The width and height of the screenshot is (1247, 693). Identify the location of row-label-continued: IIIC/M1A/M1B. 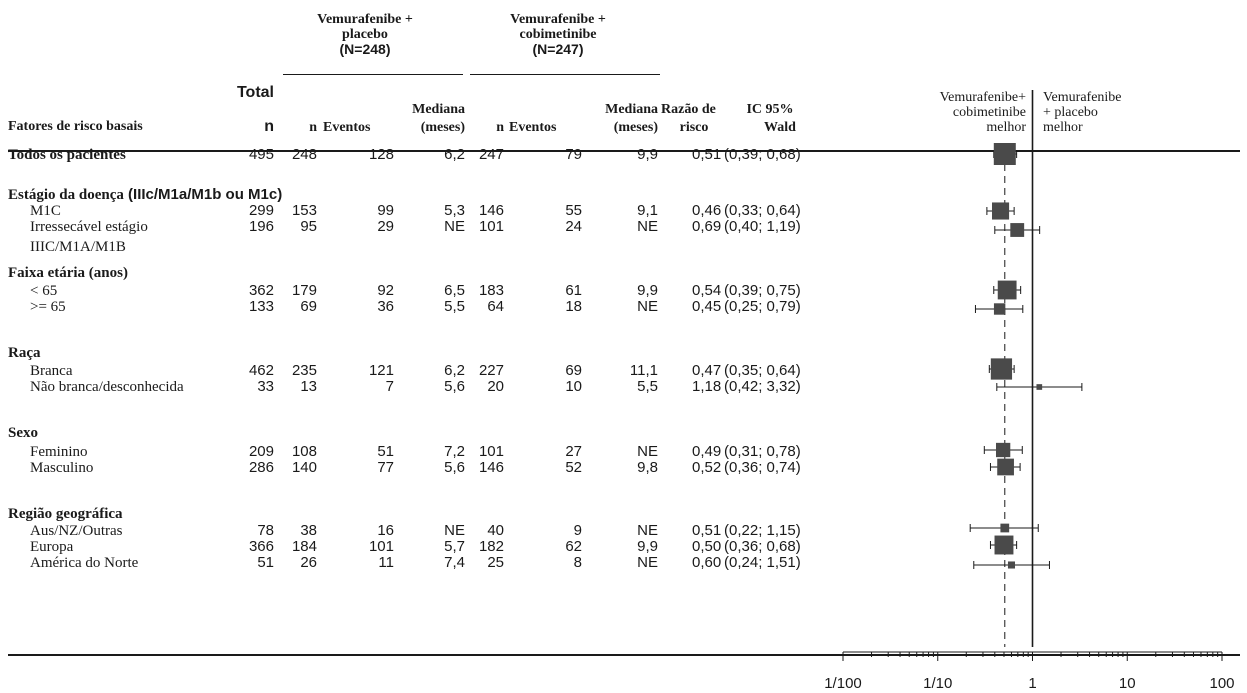
(78, 247).